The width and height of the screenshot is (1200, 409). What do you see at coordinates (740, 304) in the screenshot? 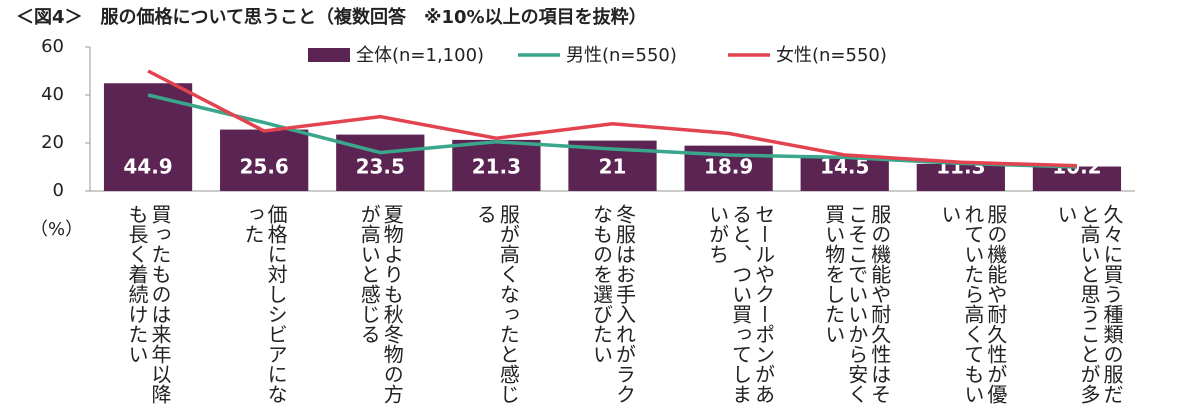
I see `x-tick-label: セールやクーポンがあると、つい買ってしまいがち` at bounding box center [740, 304].